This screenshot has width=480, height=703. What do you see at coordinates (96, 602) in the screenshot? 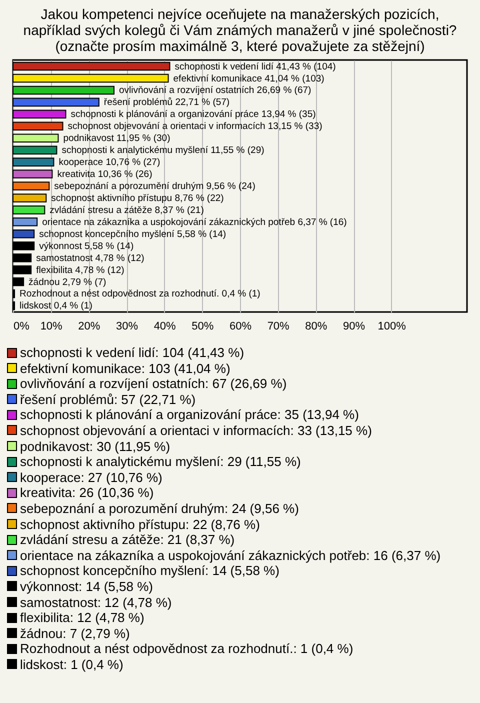
I see `text: samostatnost: 12 (4,78 %)` at bounding box center [96, 602].